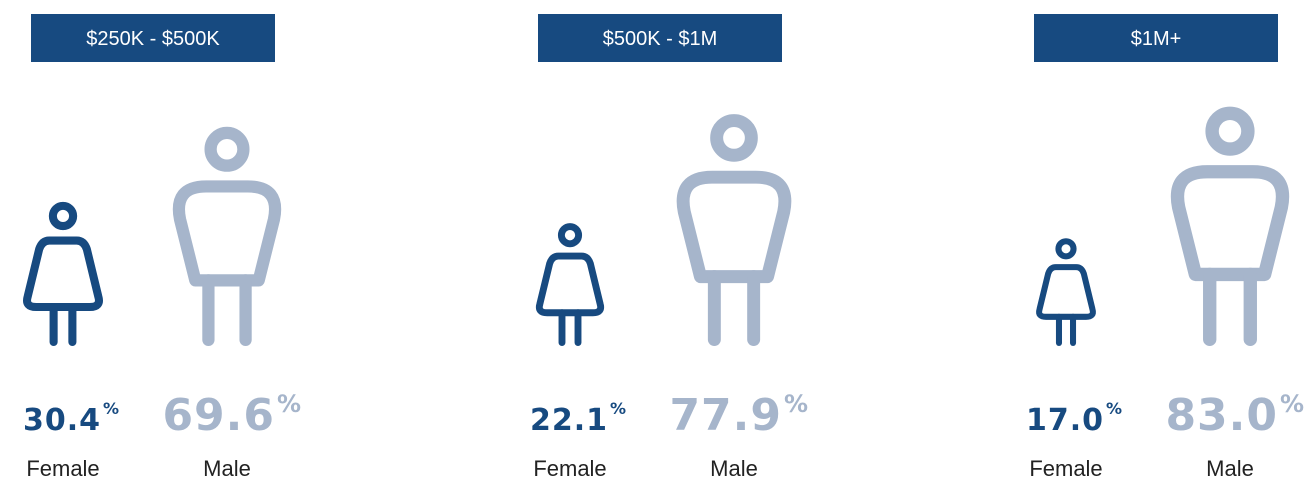 The height and width of the screenshot is (479, 1310). I want to click on value-label: 77.9, so click(725, 415).